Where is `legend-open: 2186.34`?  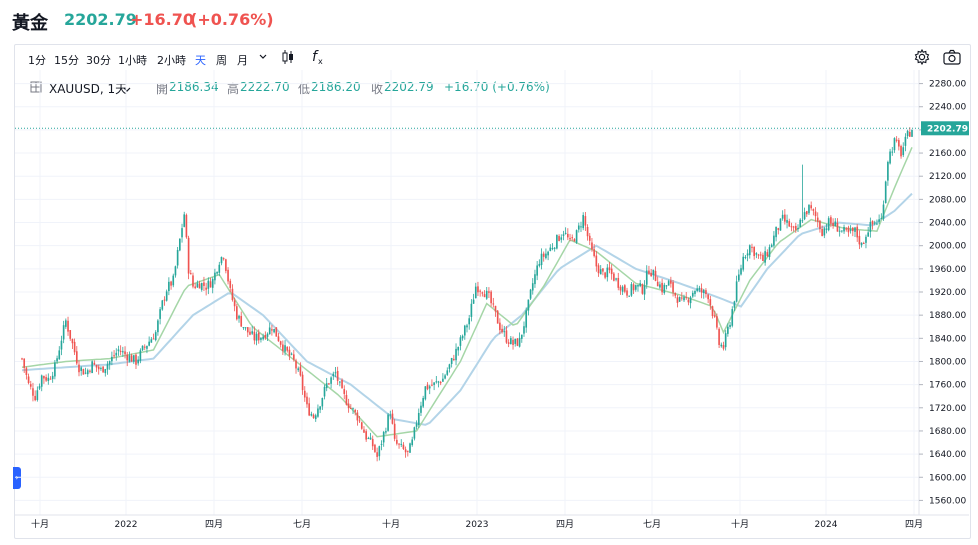
legend-open: 2186.34 is located at coordinates (194, 87).